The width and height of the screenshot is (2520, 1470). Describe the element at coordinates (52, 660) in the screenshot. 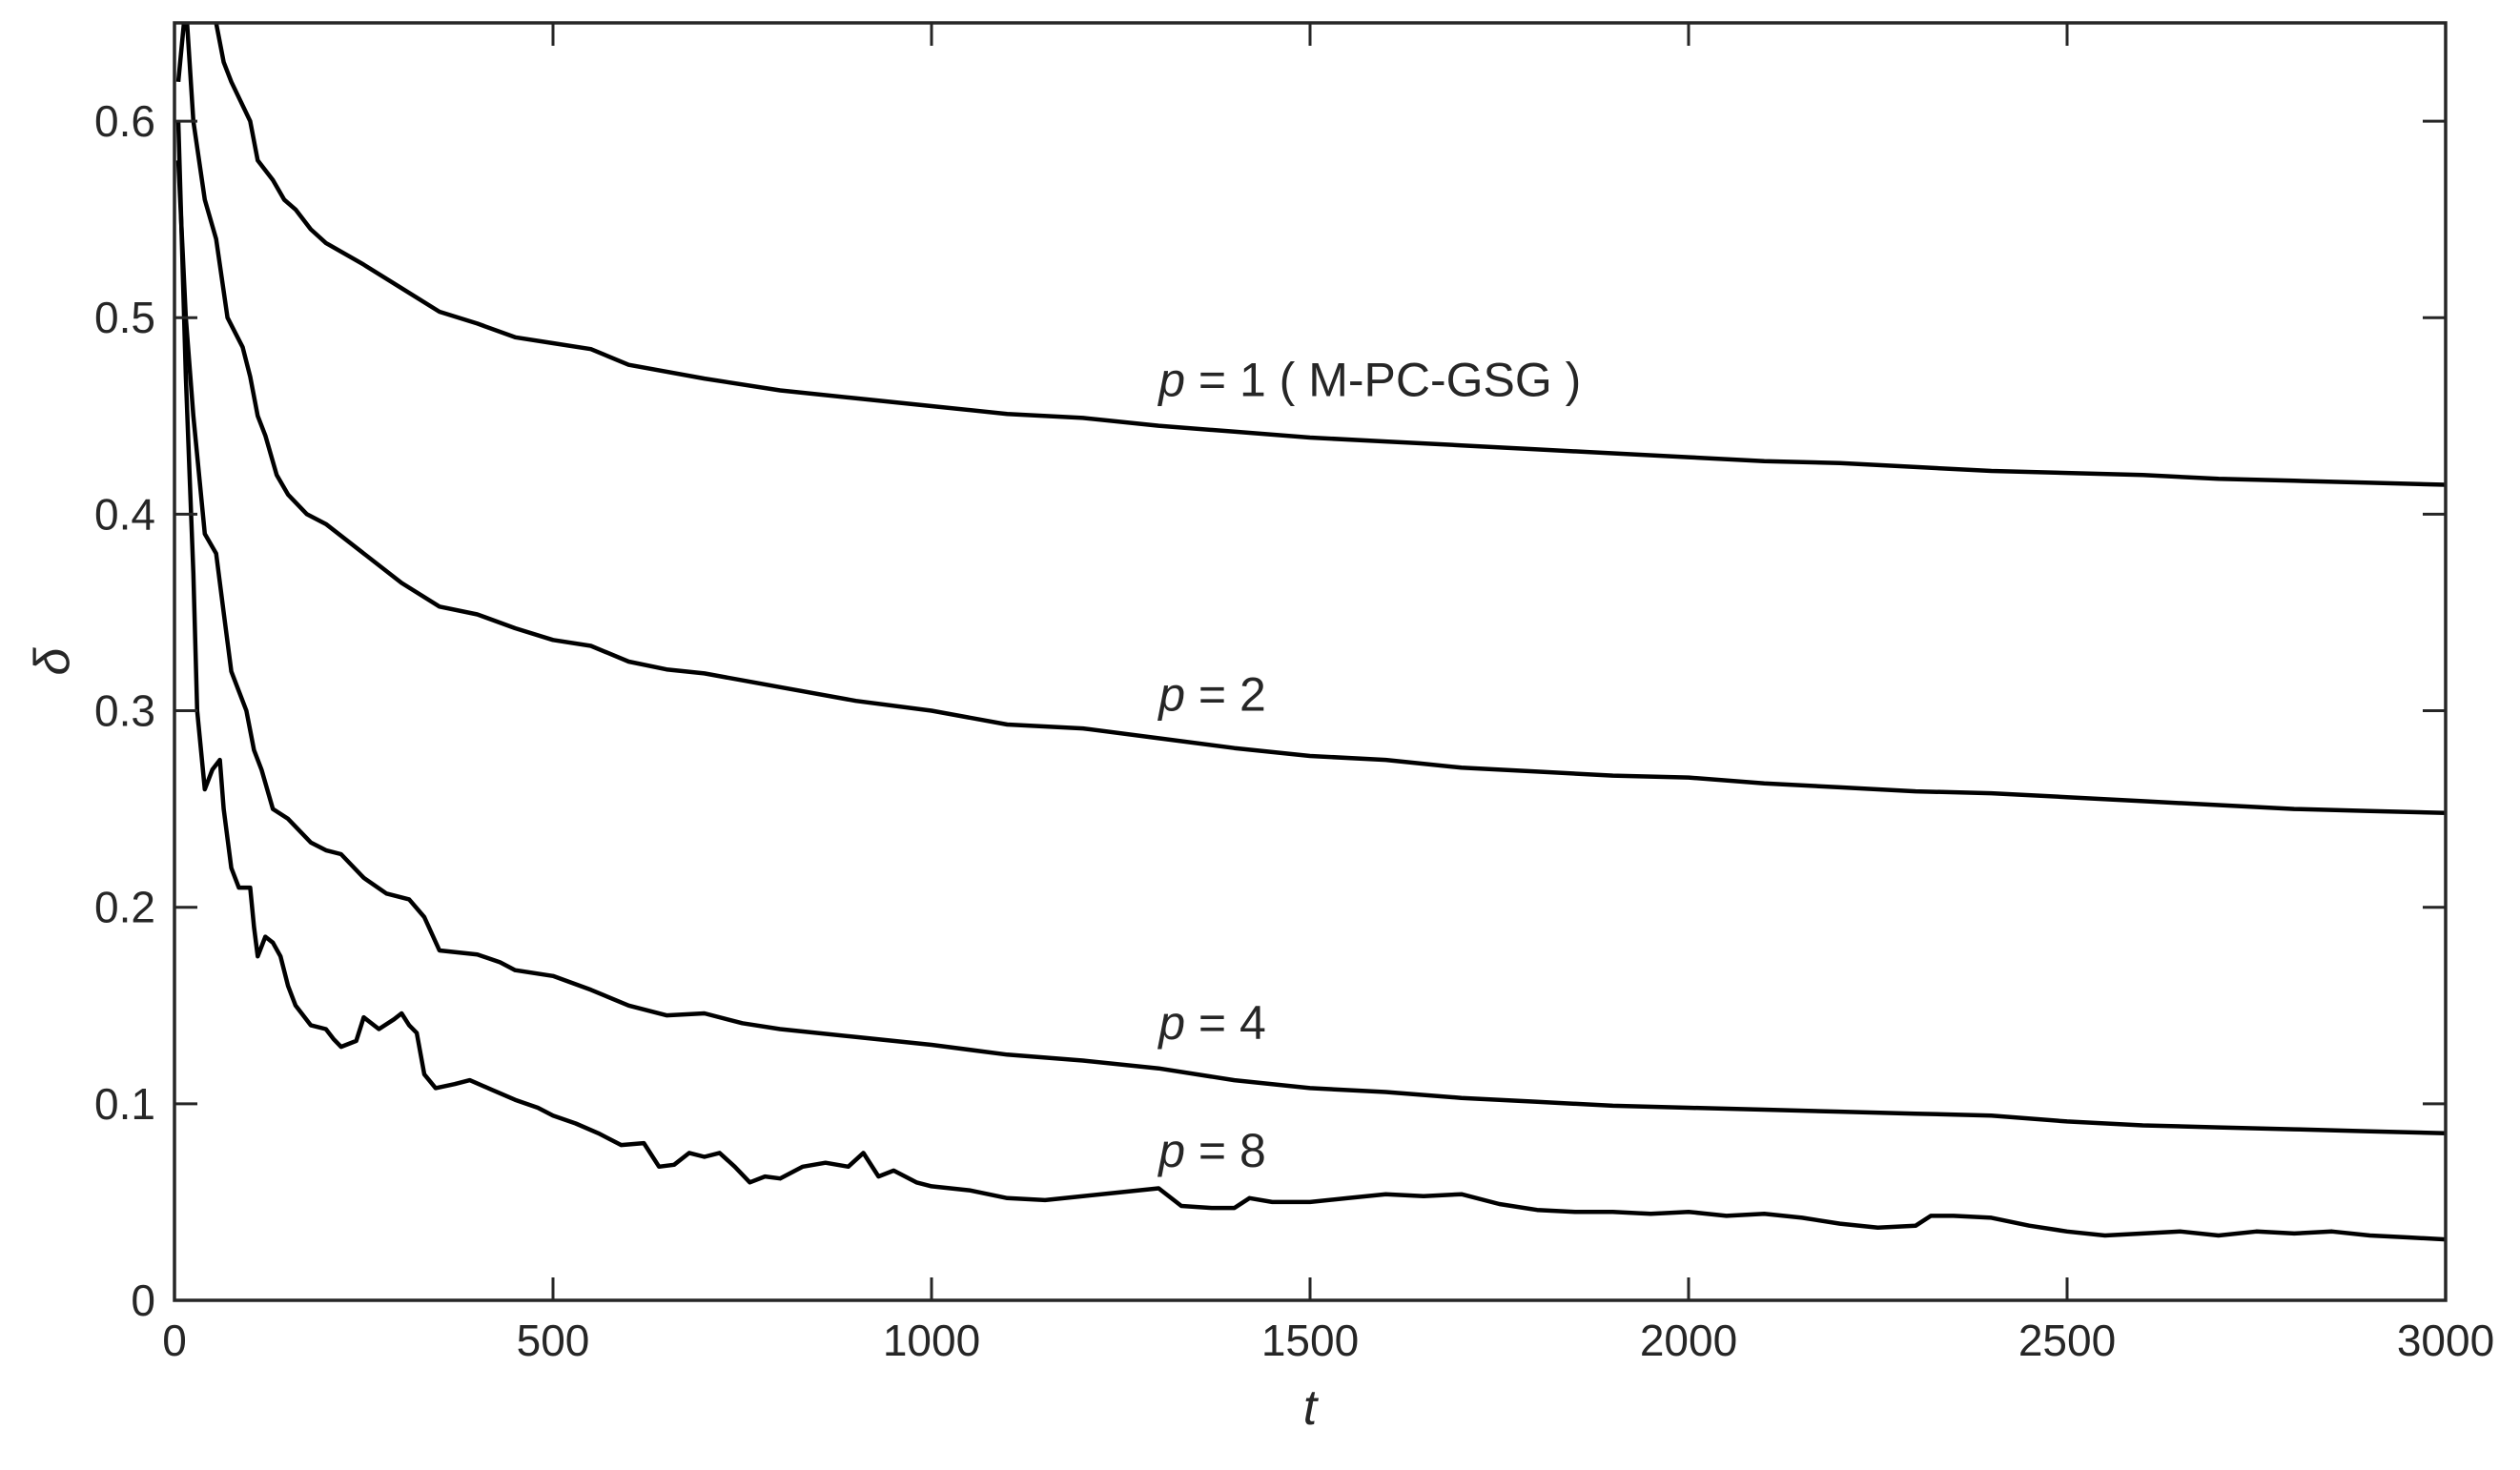

I see `y-axis-label: δ` at that location.